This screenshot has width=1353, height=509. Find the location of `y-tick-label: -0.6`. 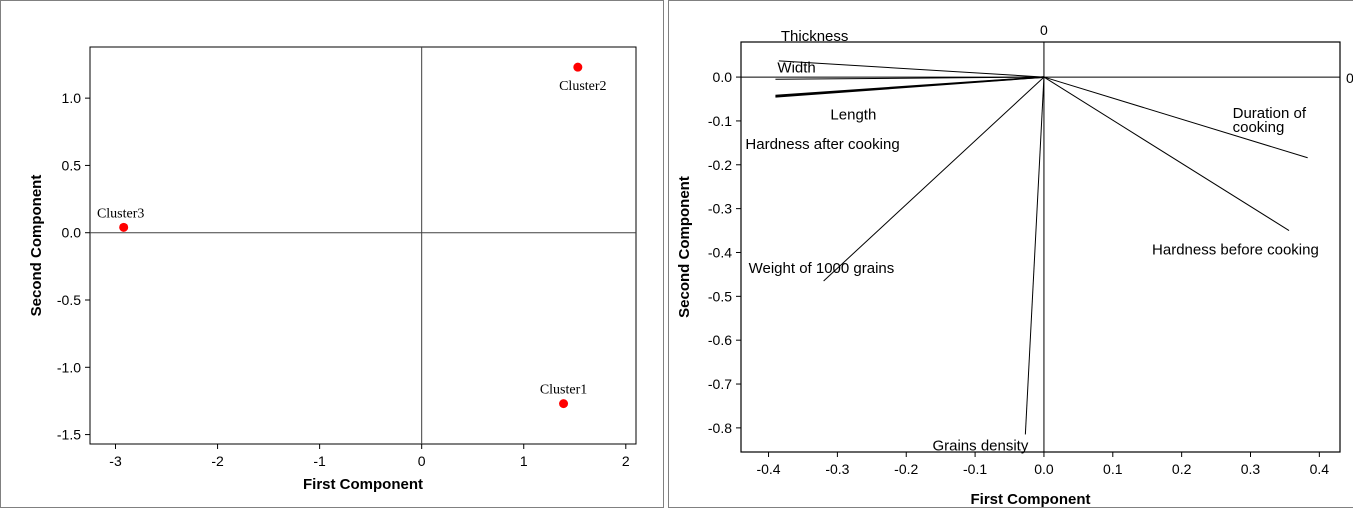

y-tick-label: -0.6 is located at coordinates (720, 340).